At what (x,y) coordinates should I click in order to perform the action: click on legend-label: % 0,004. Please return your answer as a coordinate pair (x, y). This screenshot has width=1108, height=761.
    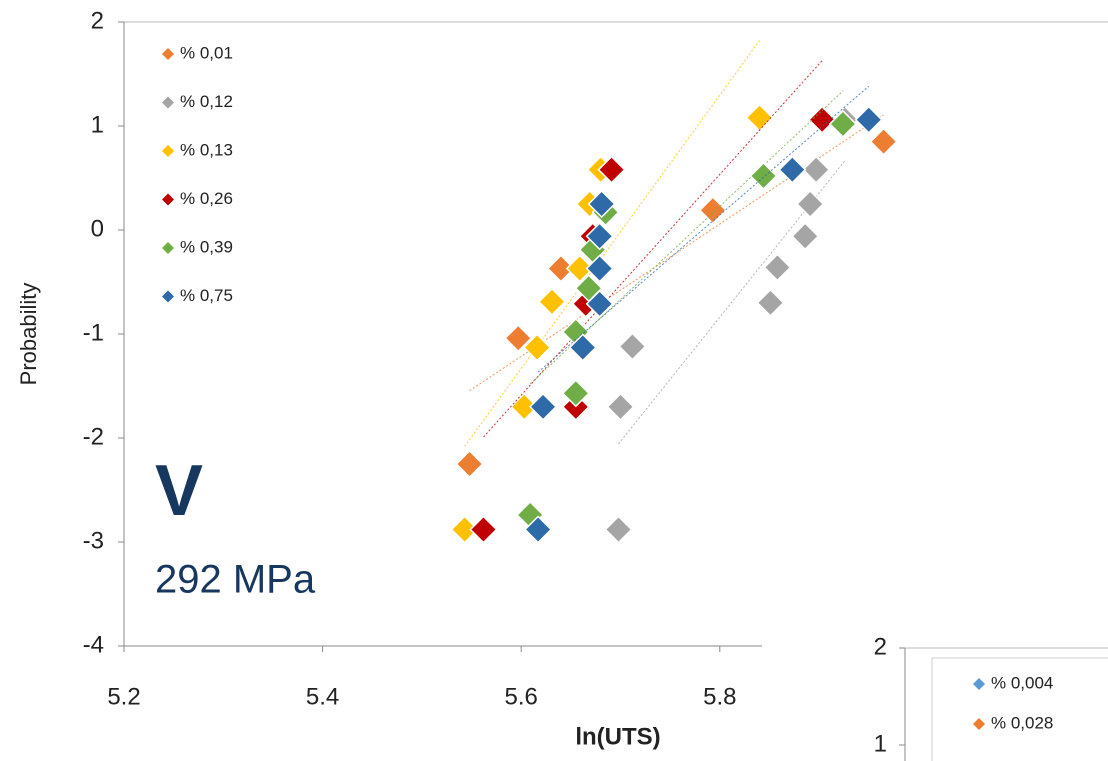
    Looking at the image, I should click on (1022, 682).